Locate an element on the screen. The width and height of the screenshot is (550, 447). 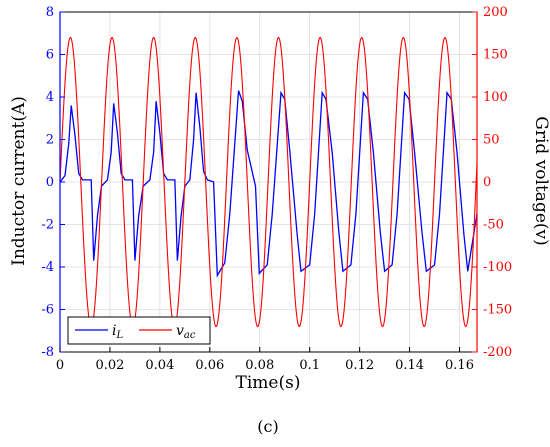
x-axis: 0 0.02 0.04 0.06 0.08 0.1 0.12 0.14 0.16 is located at coordinates (265, 360).